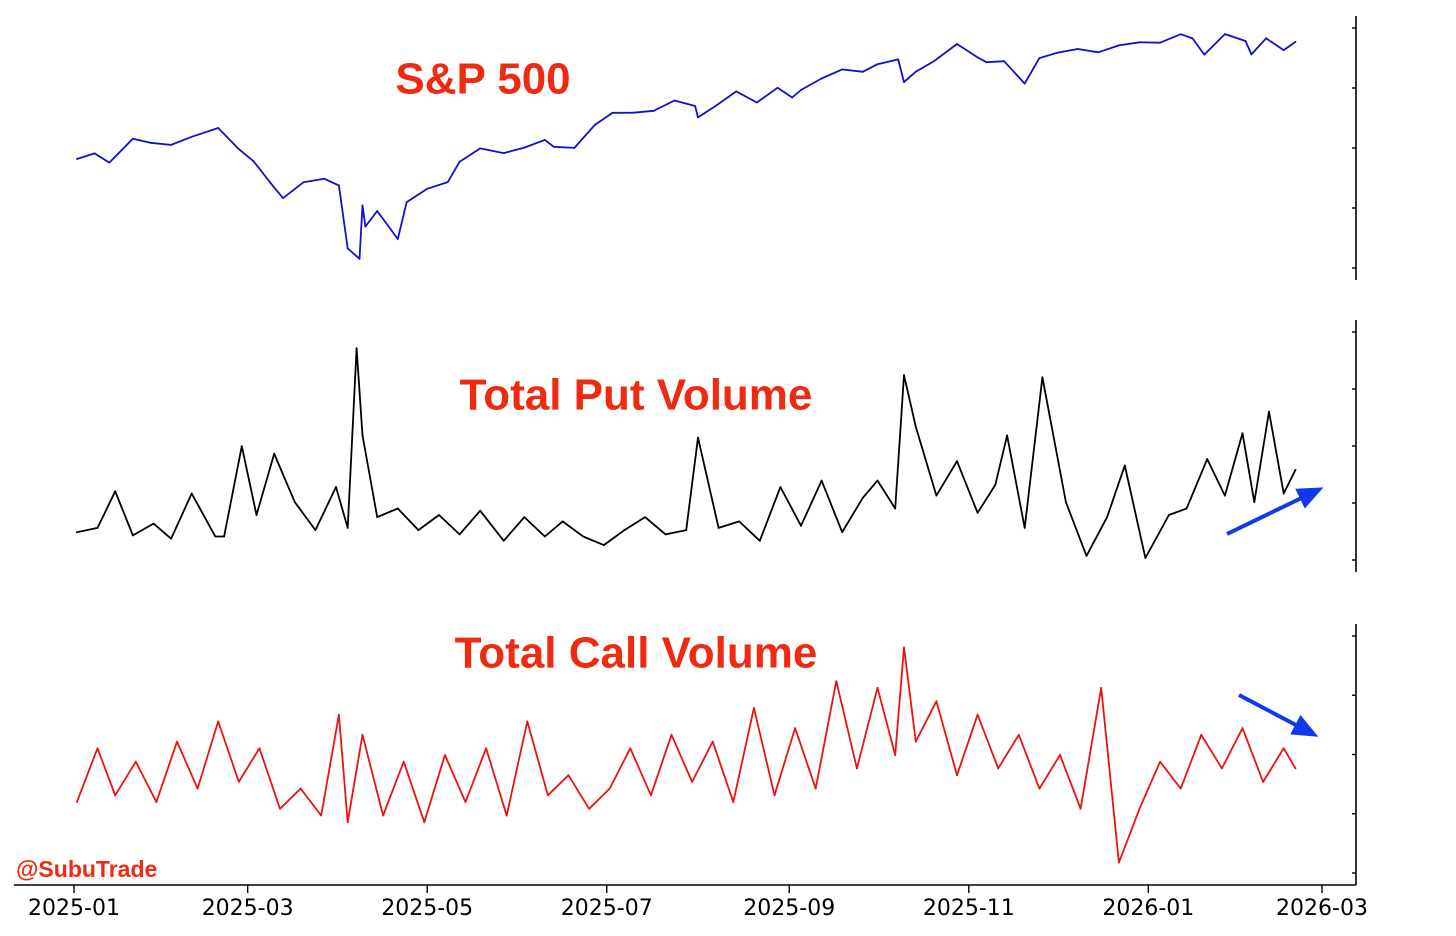 This screenshot has width=1456, height=936. I want to click on x-tick-label: 2025-11, so click(969, 908).